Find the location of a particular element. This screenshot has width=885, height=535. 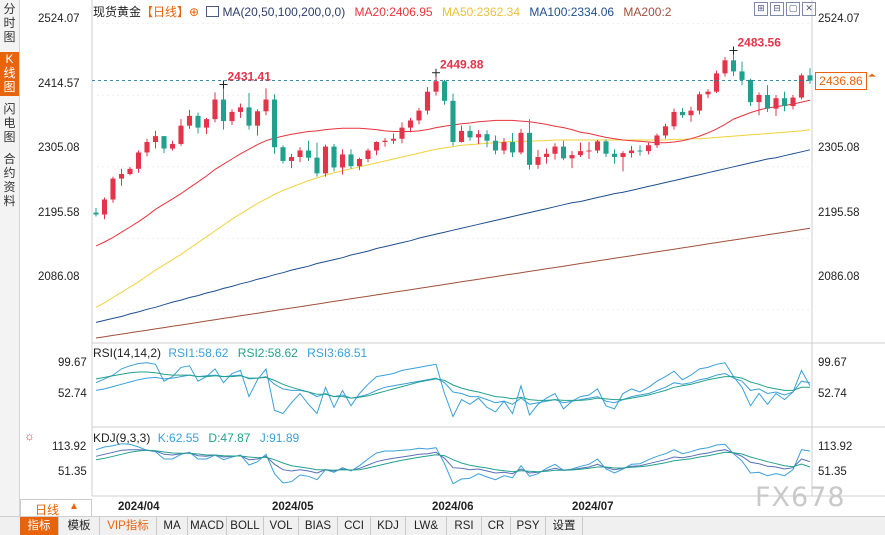

sidebar: 分时图 K线图 闪电图 合约资料 is located at coordinates (10, 258).